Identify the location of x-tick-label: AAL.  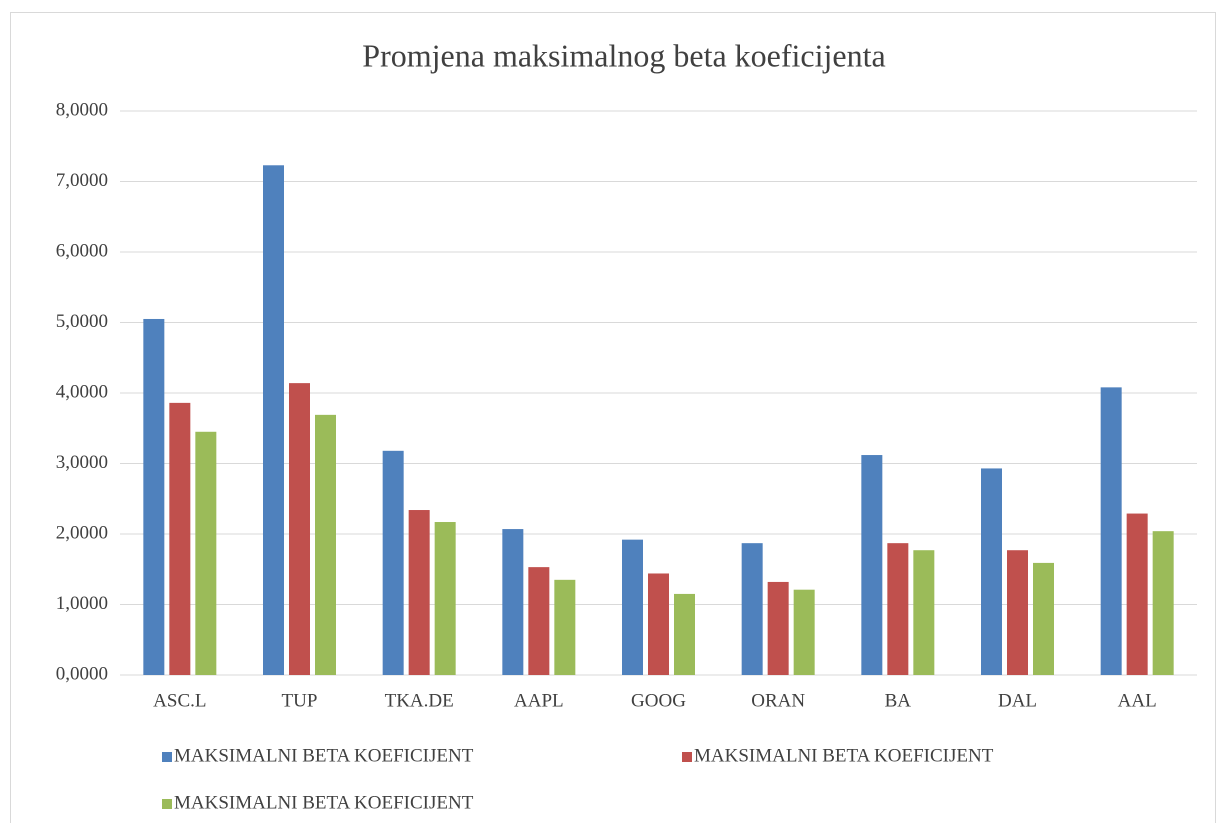
(1137, 700).